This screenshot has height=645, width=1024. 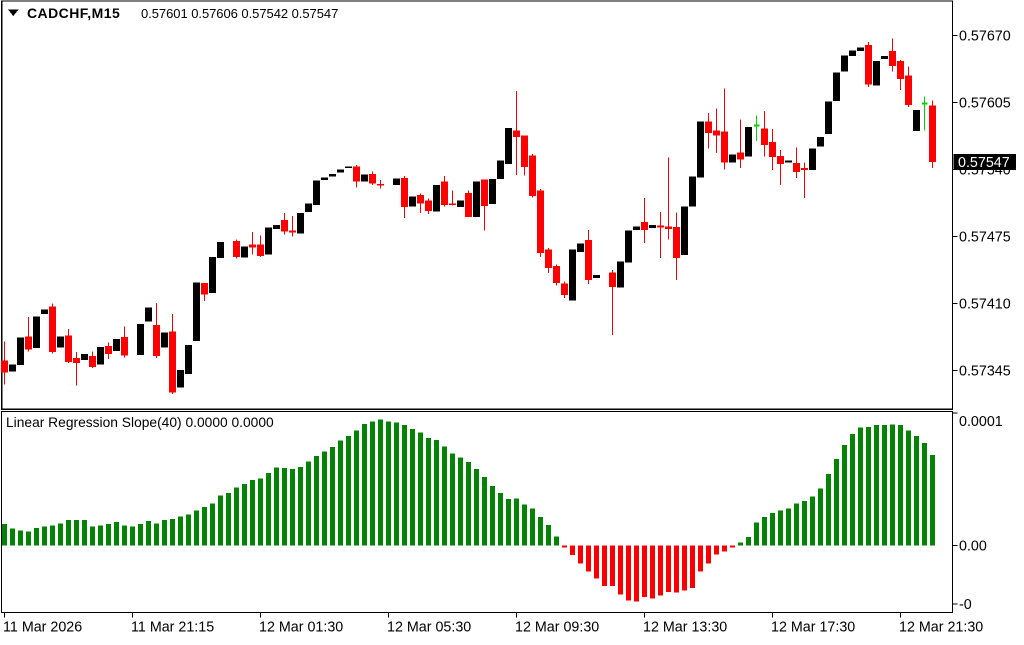 I want to click on svg-text: 0.57475, so click(x=985, y=238).